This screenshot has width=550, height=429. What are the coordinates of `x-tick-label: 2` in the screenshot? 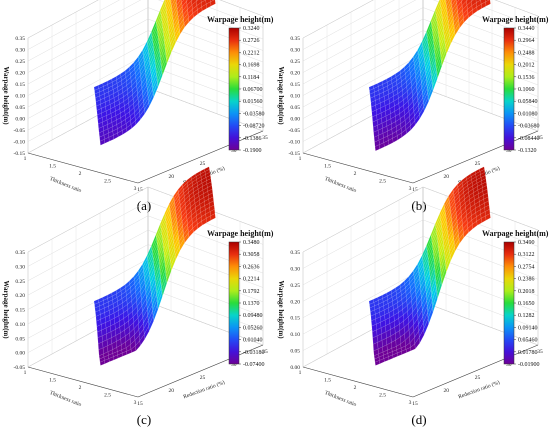 It's located at (355, 174).